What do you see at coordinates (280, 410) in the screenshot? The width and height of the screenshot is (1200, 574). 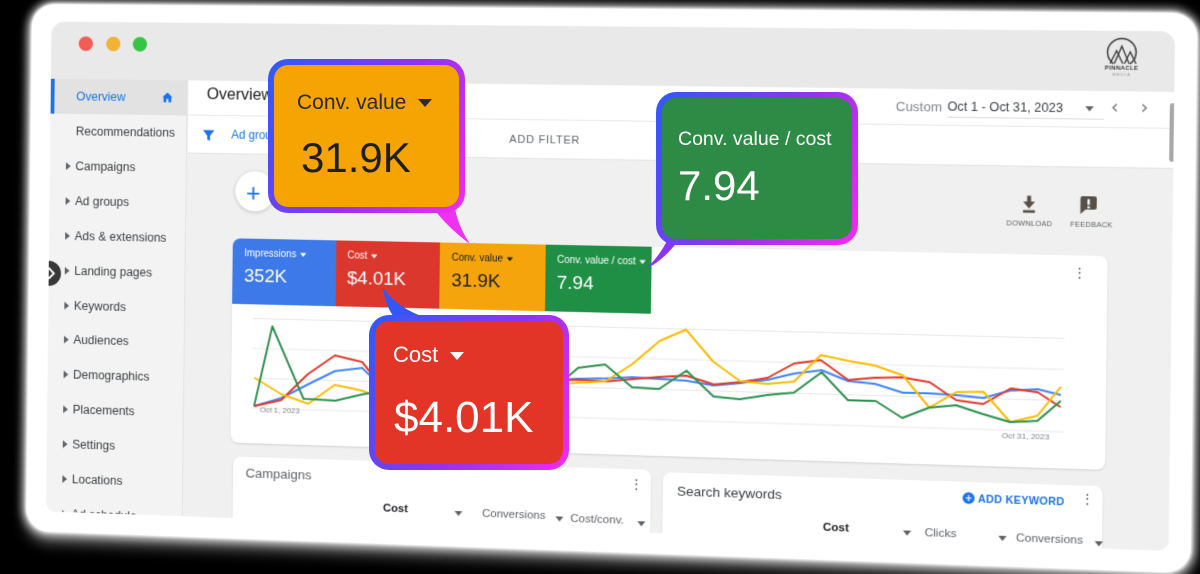 I see `svg-text: Oct 1, 2023` at bounding box center [280, 410].